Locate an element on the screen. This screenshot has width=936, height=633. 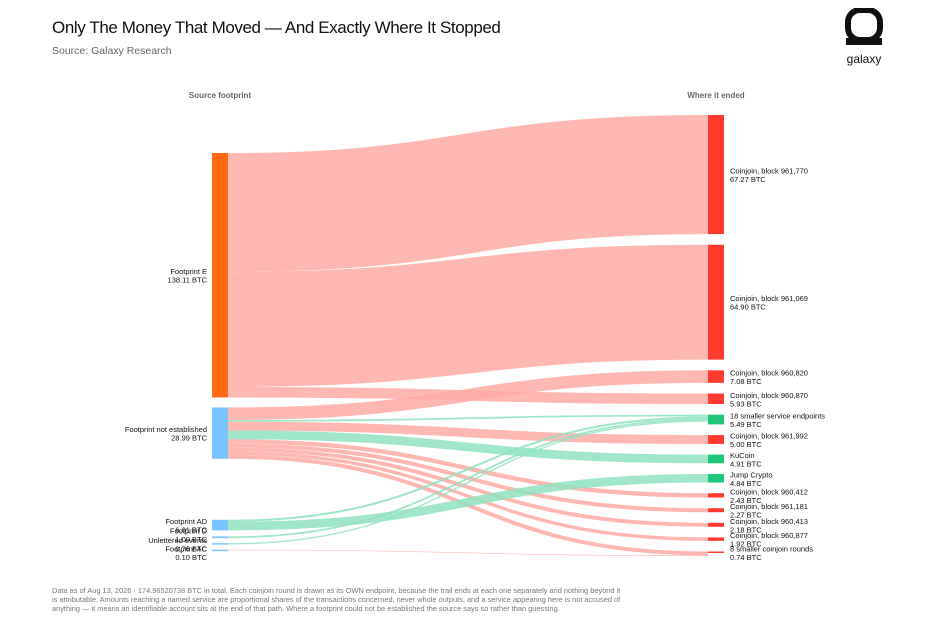
source-value-footprint-ad: 6.01 BTC is located at coordinates (191, 530).